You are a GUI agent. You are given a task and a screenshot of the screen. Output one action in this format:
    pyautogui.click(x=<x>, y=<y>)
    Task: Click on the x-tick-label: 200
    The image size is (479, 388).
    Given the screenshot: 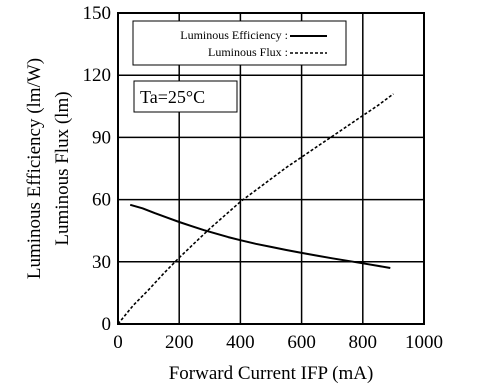 What is the action you would take?
    pyautogui.click(x=179, y=342)
    